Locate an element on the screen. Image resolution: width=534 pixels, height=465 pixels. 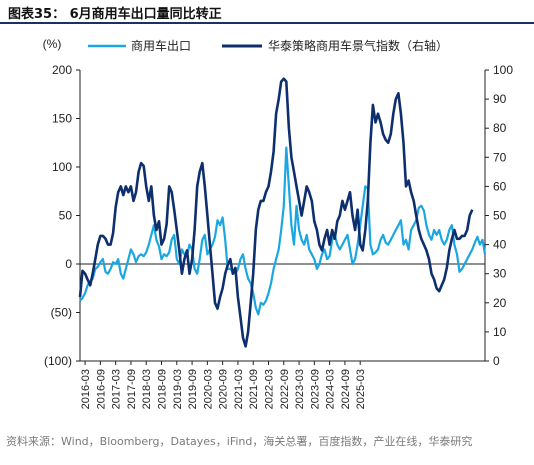
right-tick-label: 30 is located at coordinates (500, 274).